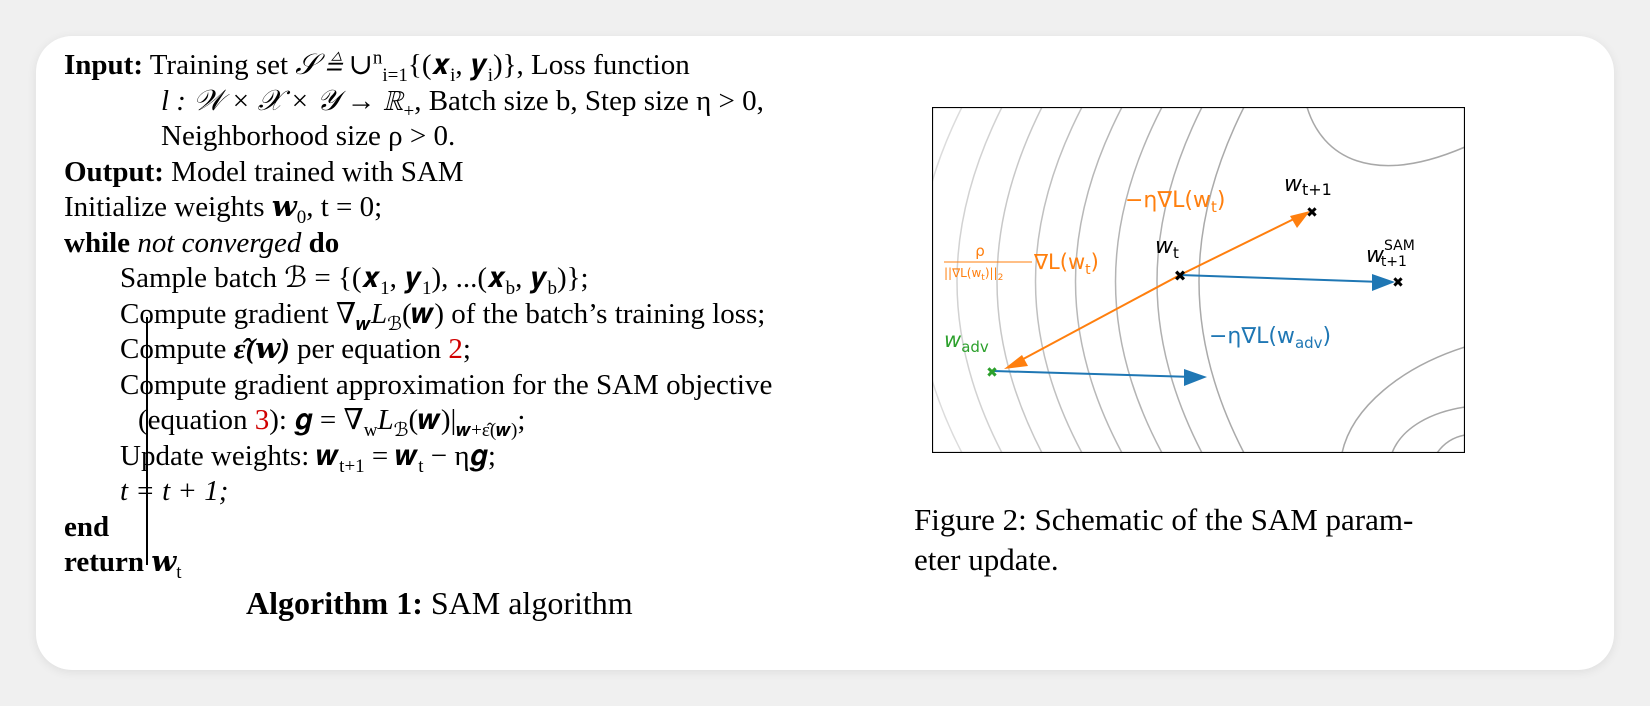 The width and height of the screenshot is (1650, 706). Describe the element at coordinates (114, 171) in the screenshot. I see `output-label: Output:` at that location.